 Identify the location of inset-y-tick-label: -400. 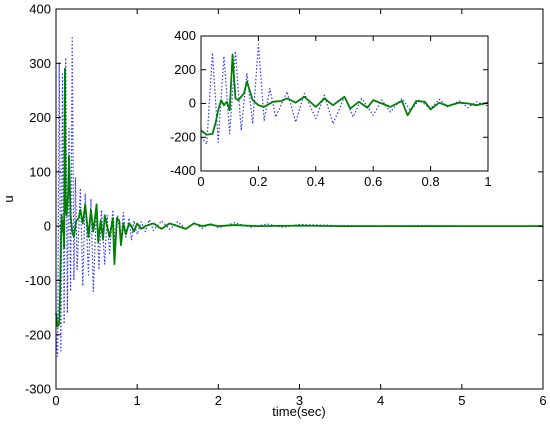
(183, 170).